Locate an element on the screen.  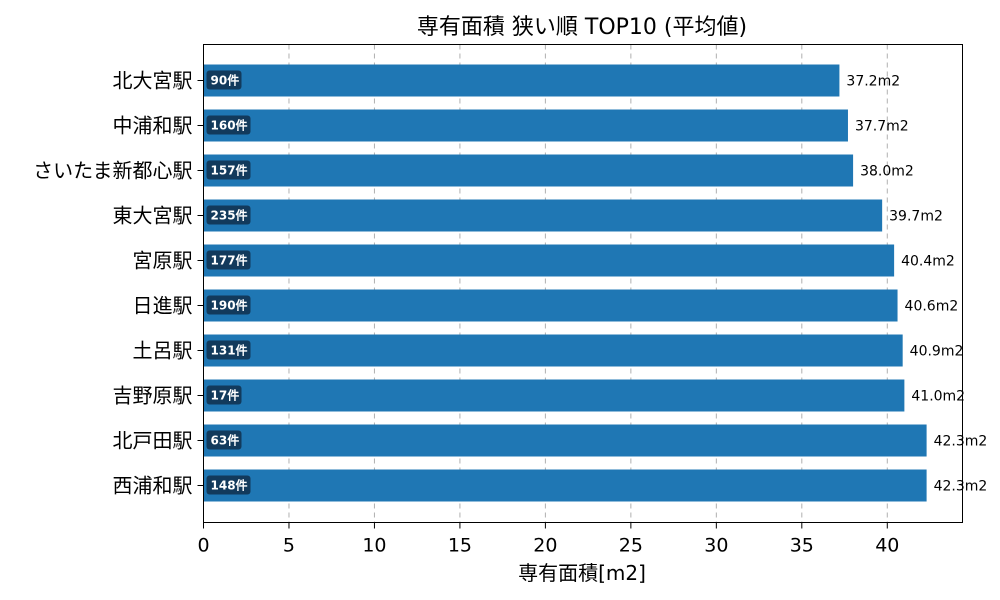
x-tick-labels: 0 5 10 15 20 25 30 35 40 is located at coordinates (548, 539).